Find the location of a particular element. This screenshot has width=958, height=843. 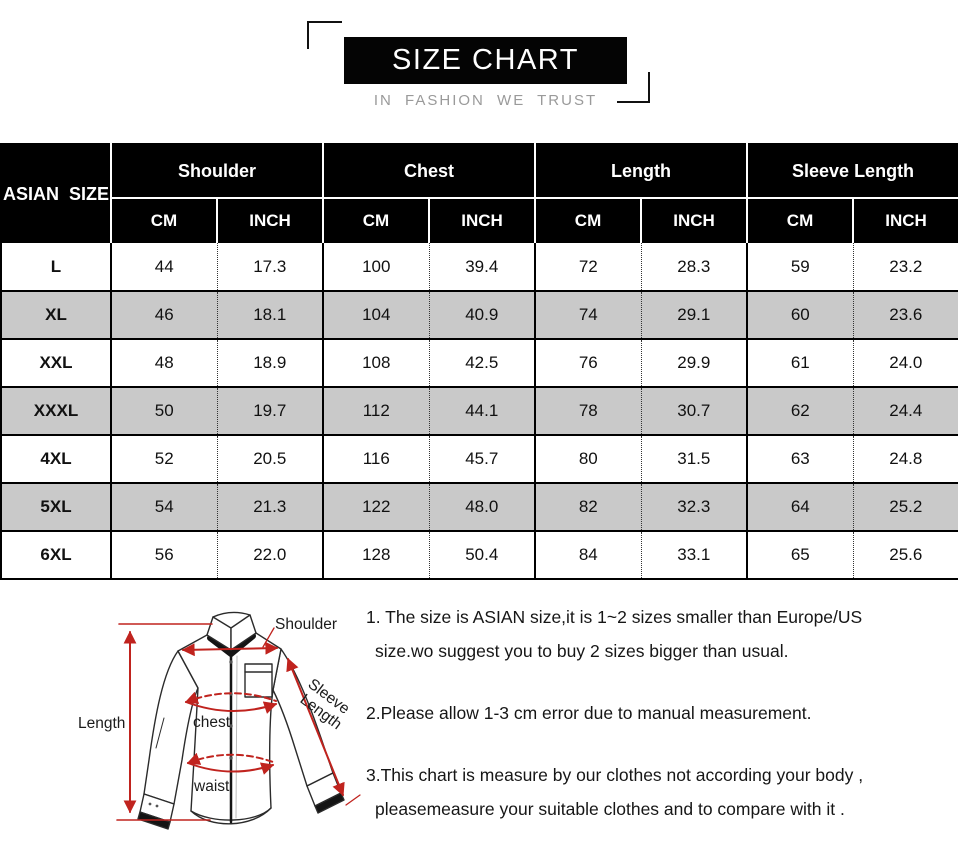

value-cell: 61 is located at coordinates (800, 363).